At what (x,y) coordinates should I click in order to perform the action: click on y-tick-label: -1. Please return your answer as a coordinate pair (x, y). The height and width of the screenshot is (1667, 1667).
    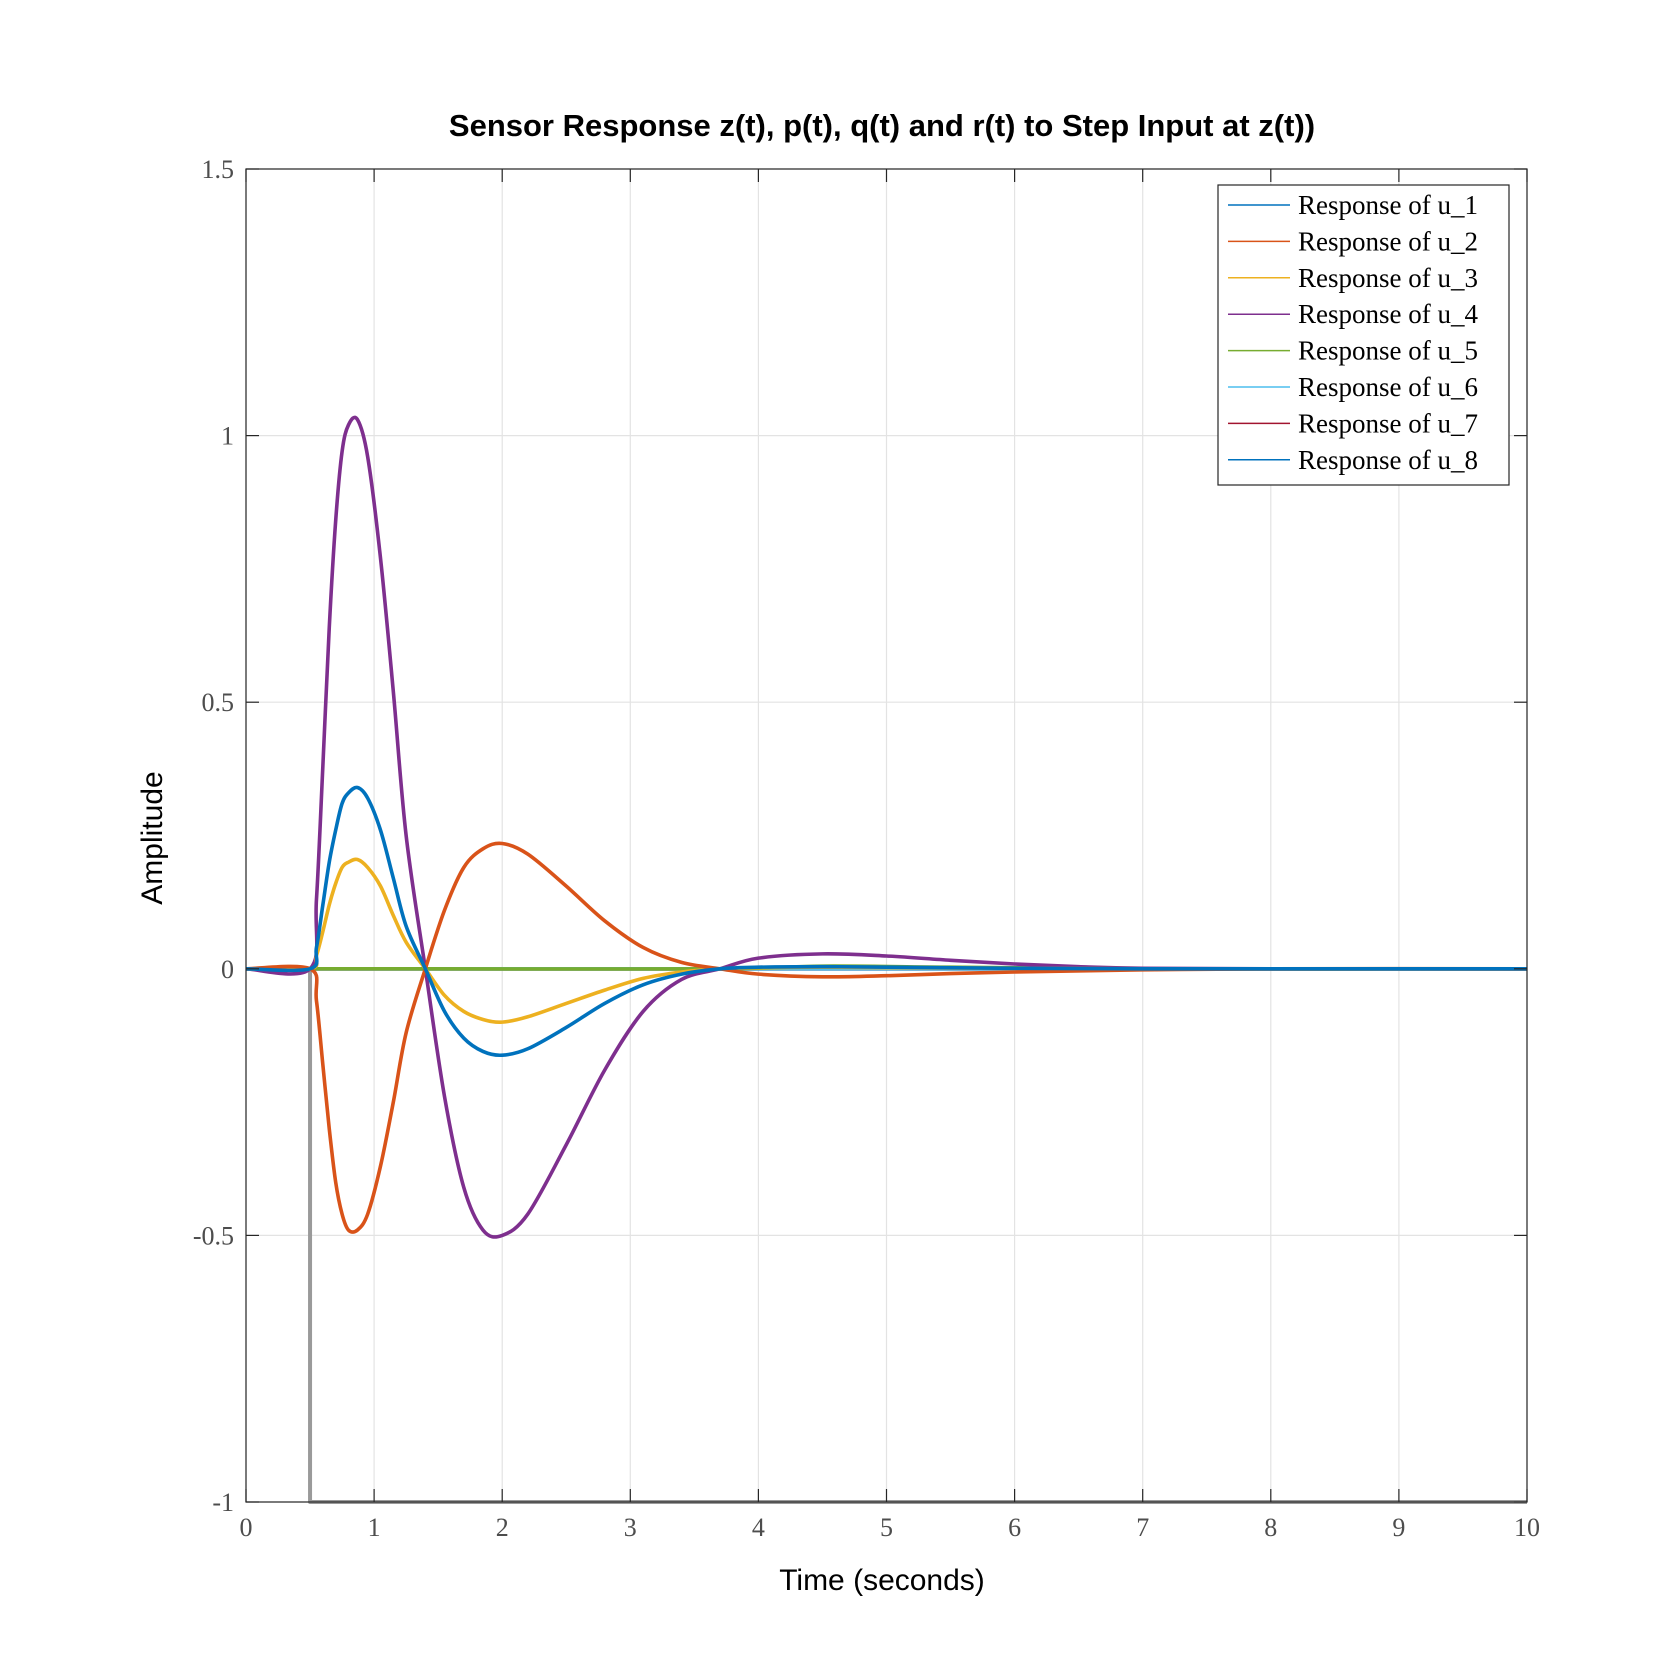
    Looking at the image, I should click on (223, 1502).